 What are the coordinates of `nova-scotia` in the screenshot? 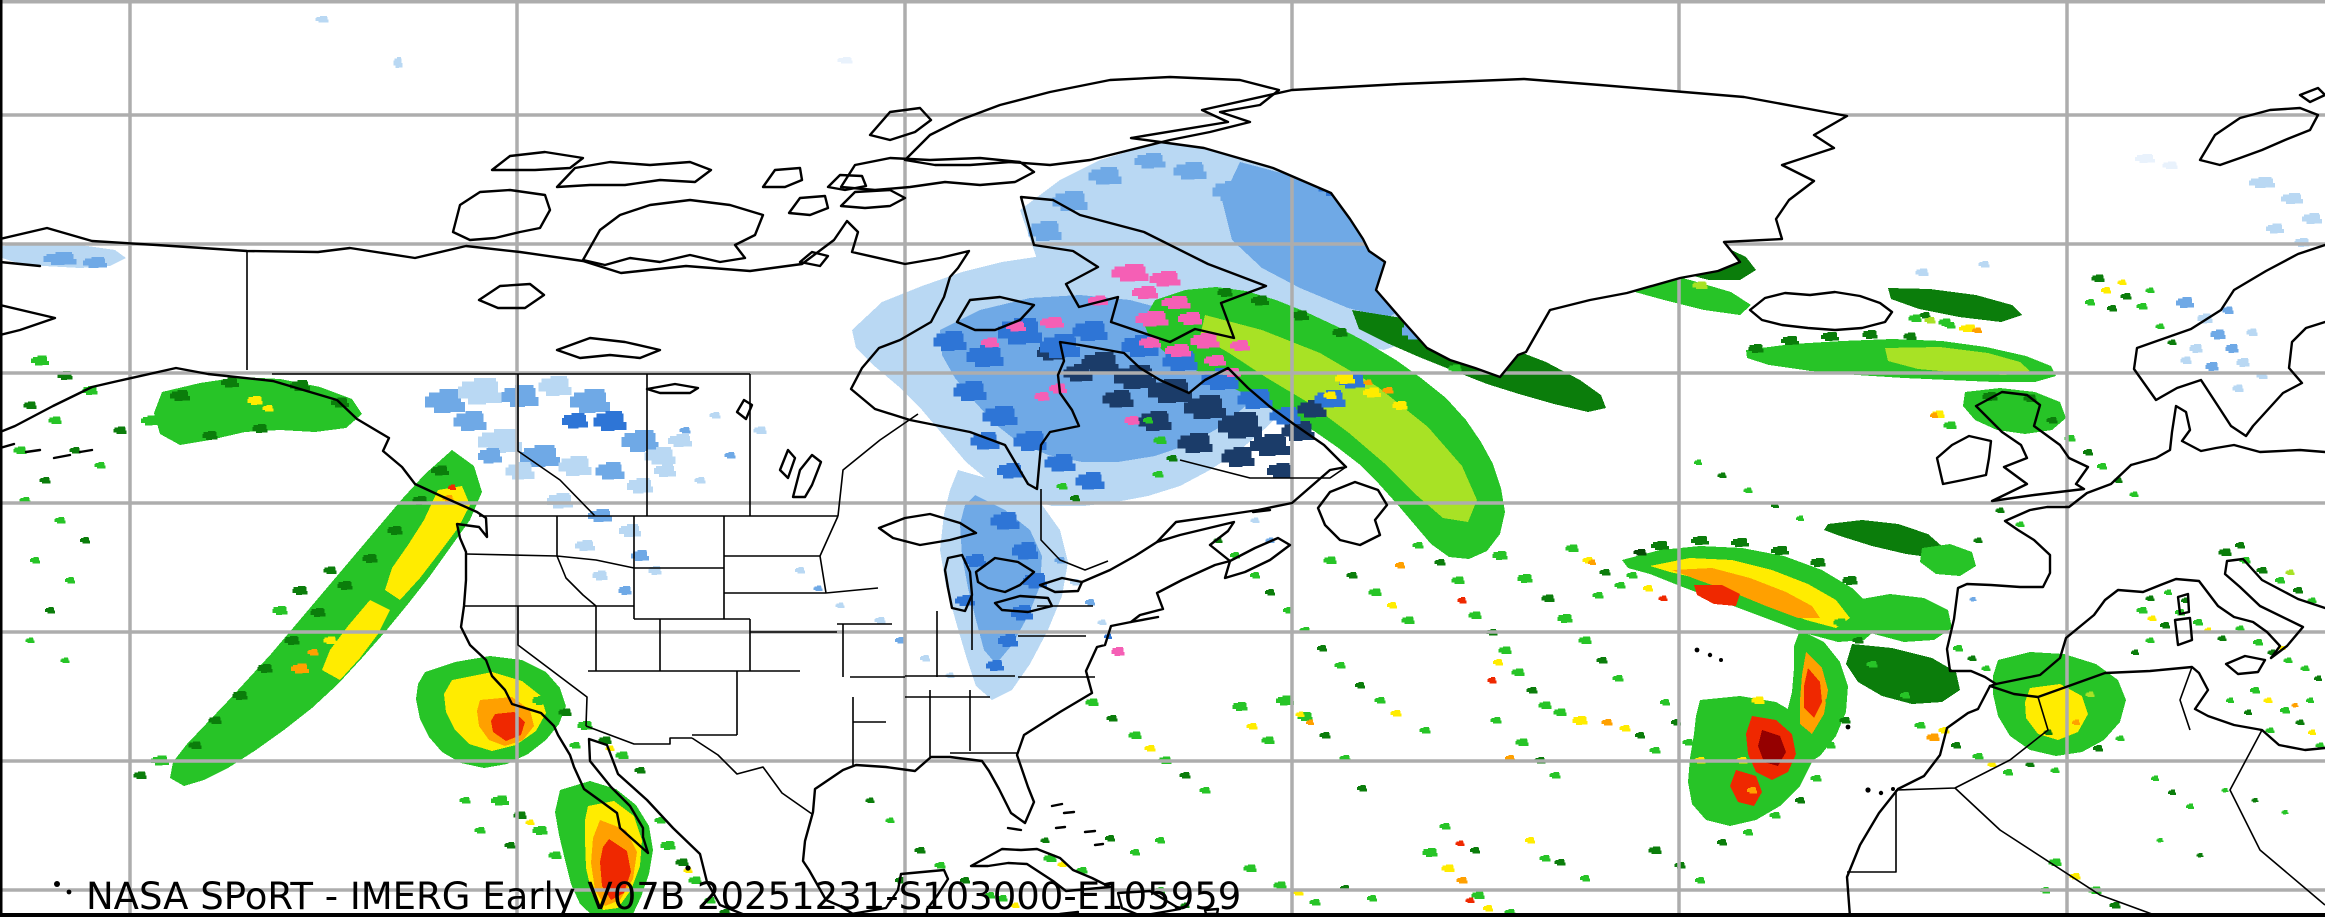 It's located at (1257, 558).